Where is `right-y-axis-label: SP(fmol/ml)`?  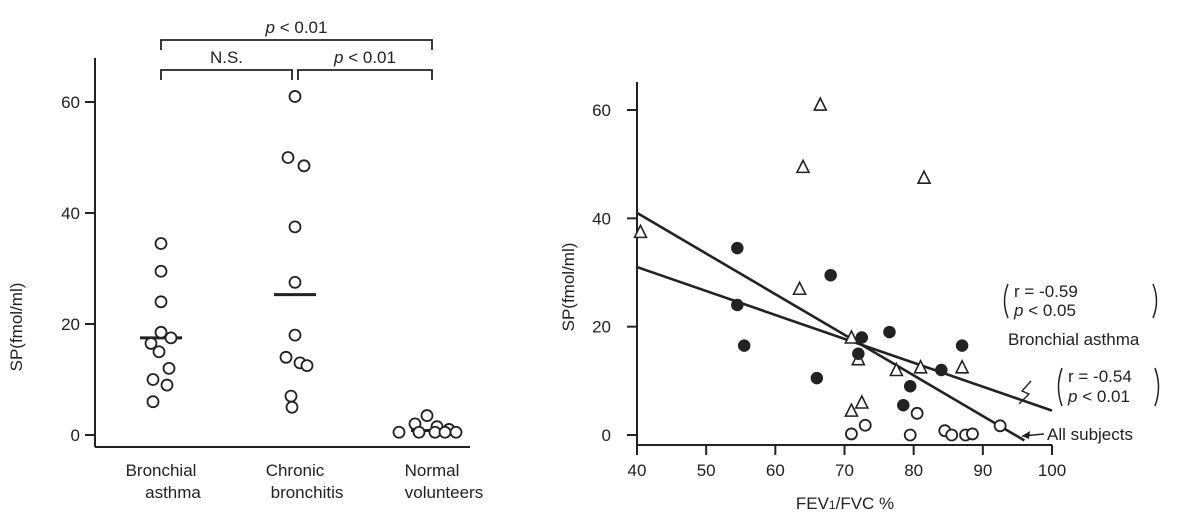 right-y-axis-label: SP(fmol/ml) is located at coordinates (568, 287).